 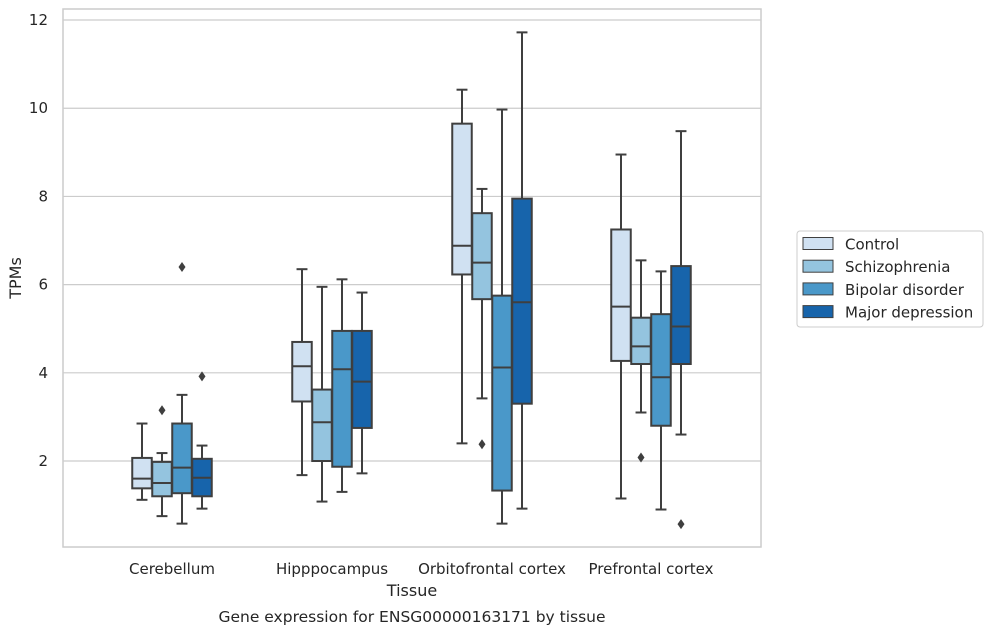 What do you see at coordinates (332, 569) in the screenshot?
I see `x-tick-label: Hipppocampus` at bounding box center [332, 569].